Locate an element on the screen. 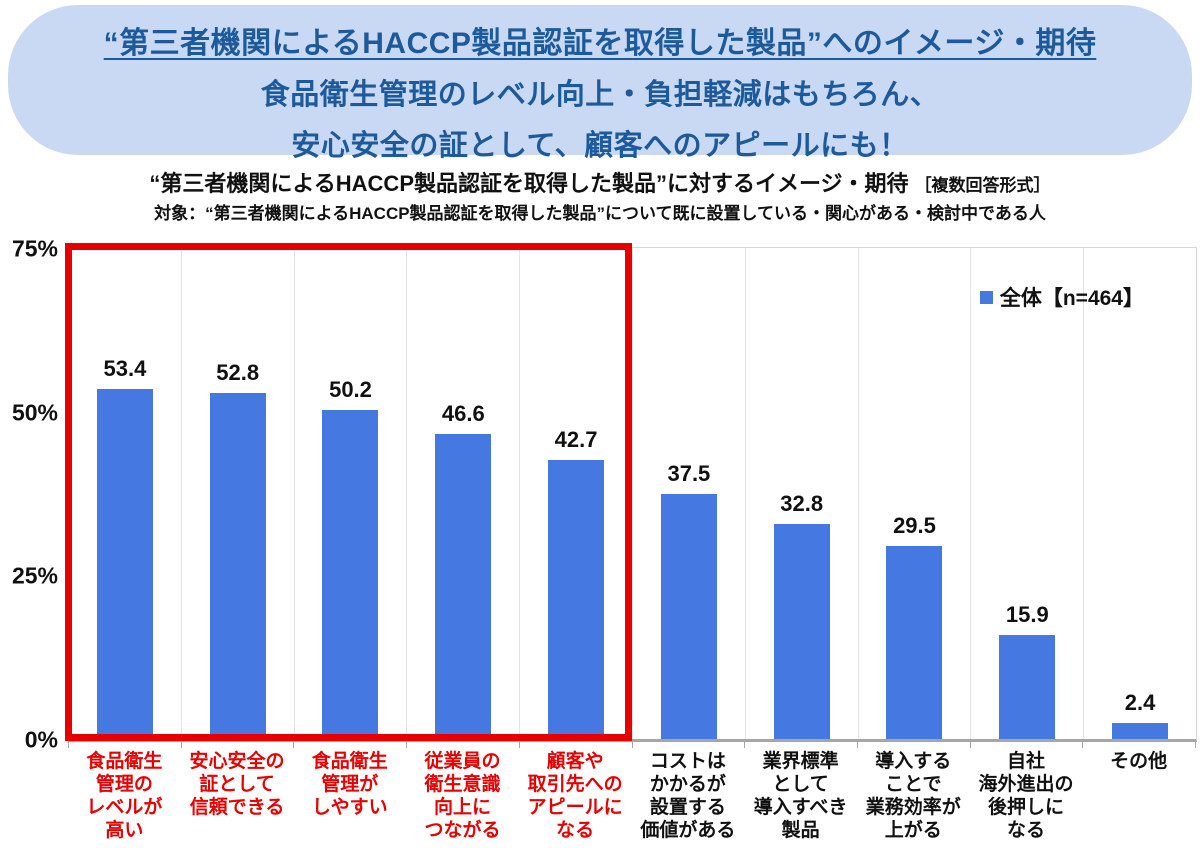  bar-value-label: 29.5 is located at coordinates (914, 525).